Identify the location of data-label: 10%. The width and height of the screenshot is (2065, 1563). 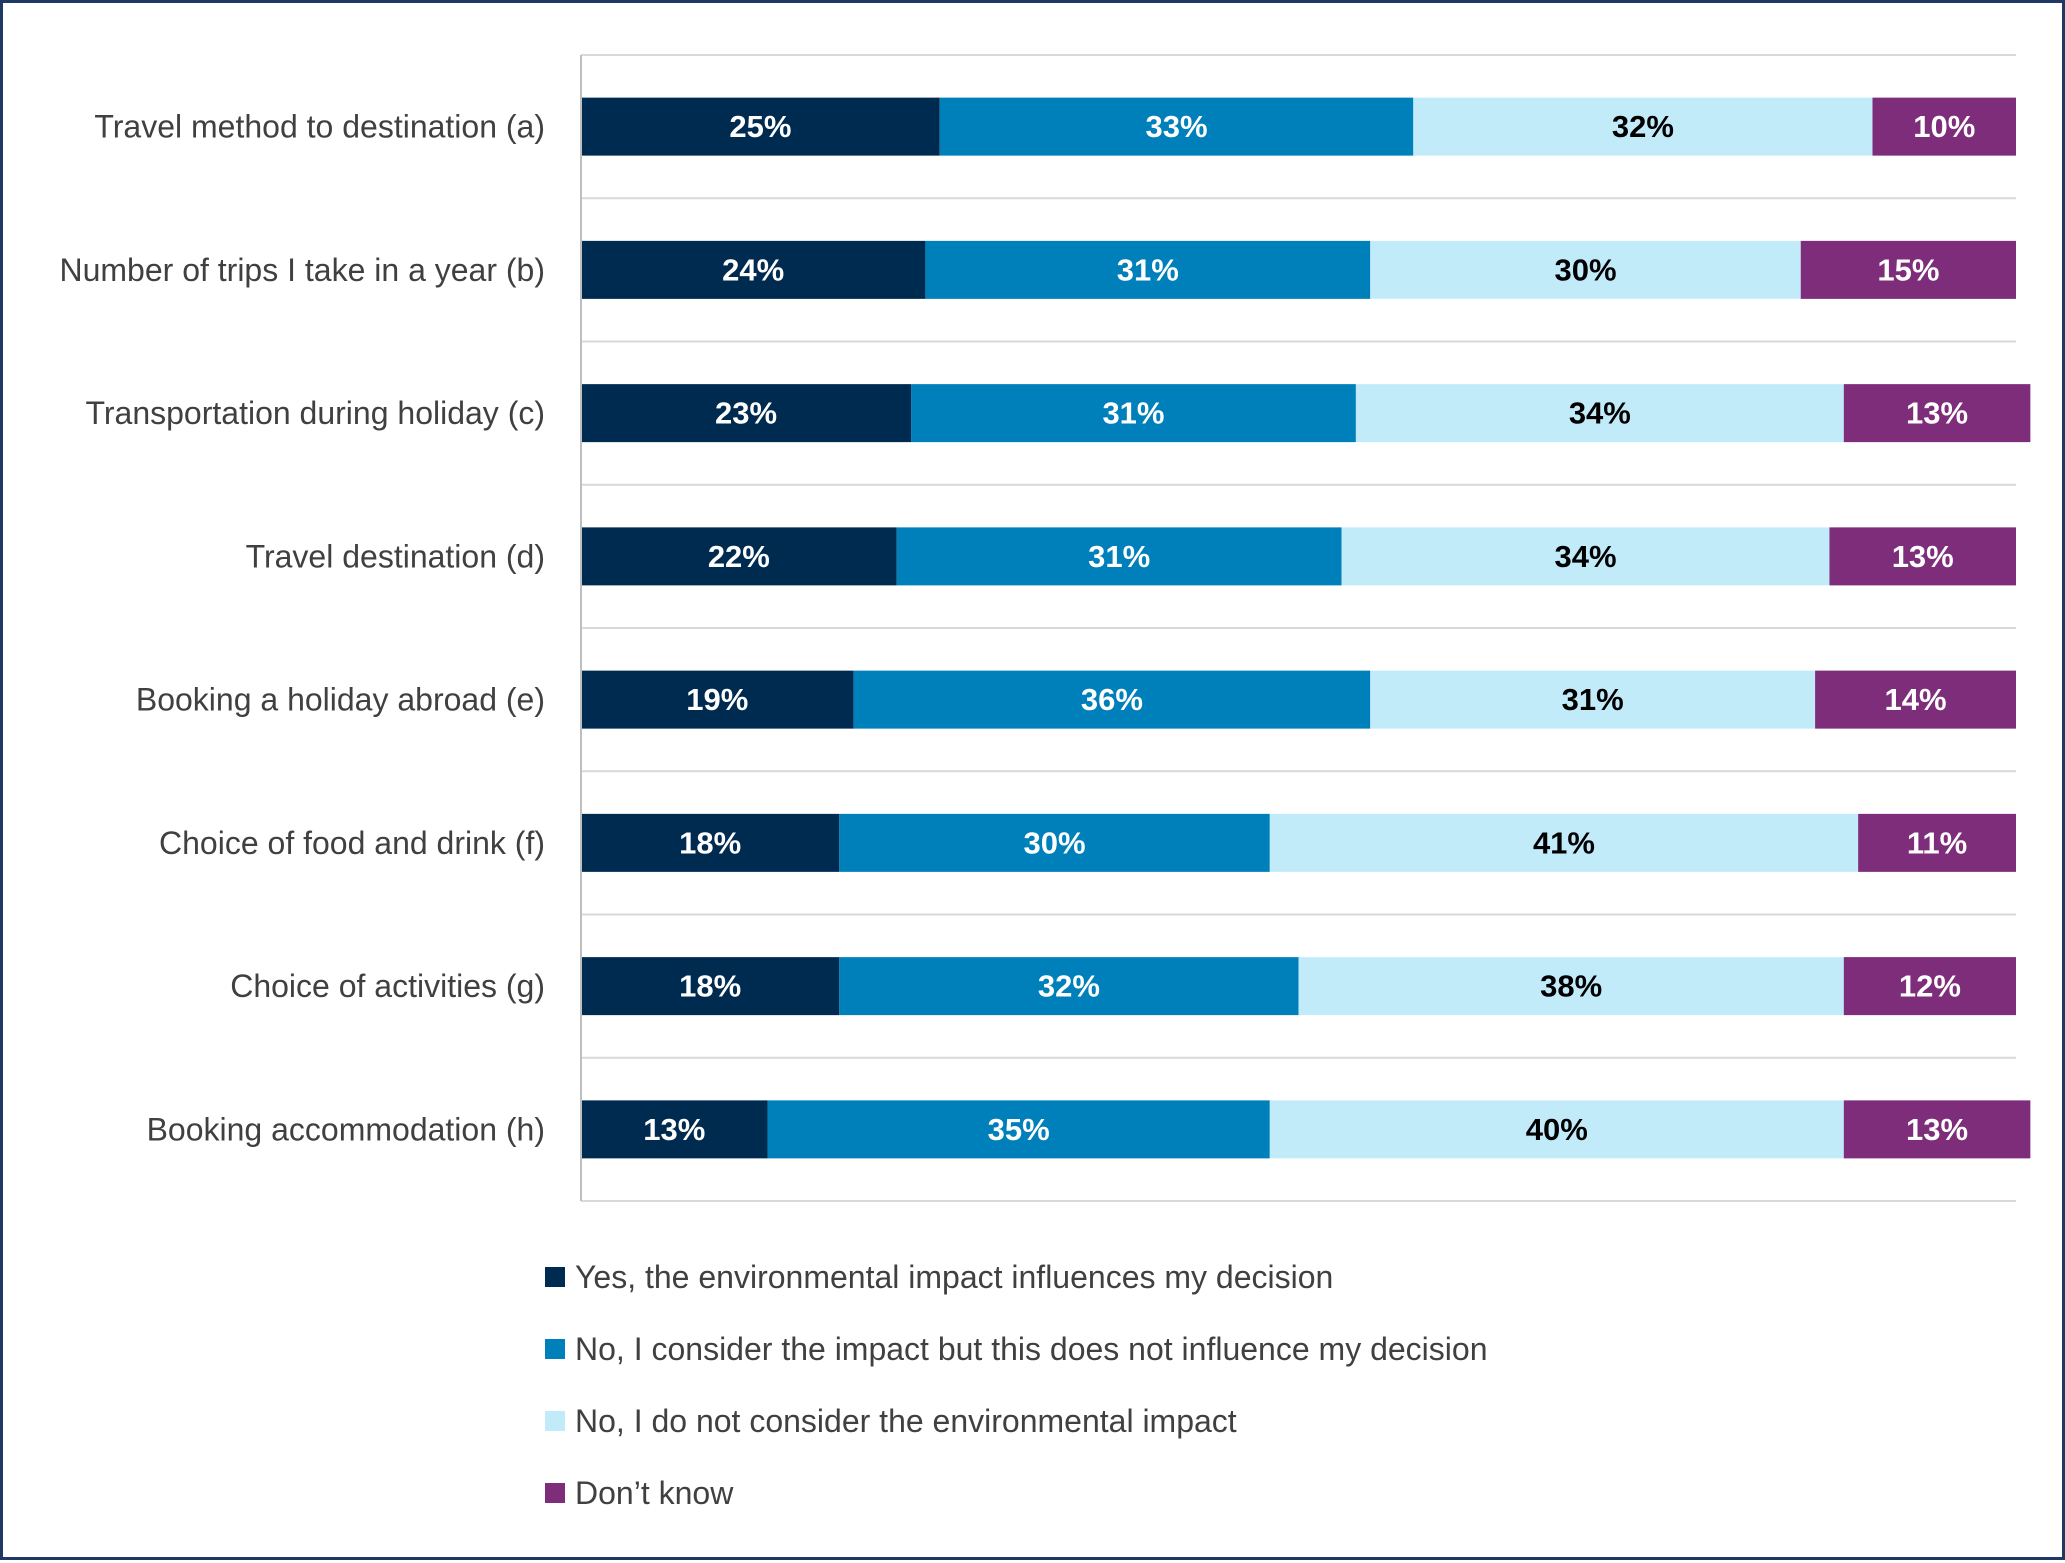
(1944, 126).